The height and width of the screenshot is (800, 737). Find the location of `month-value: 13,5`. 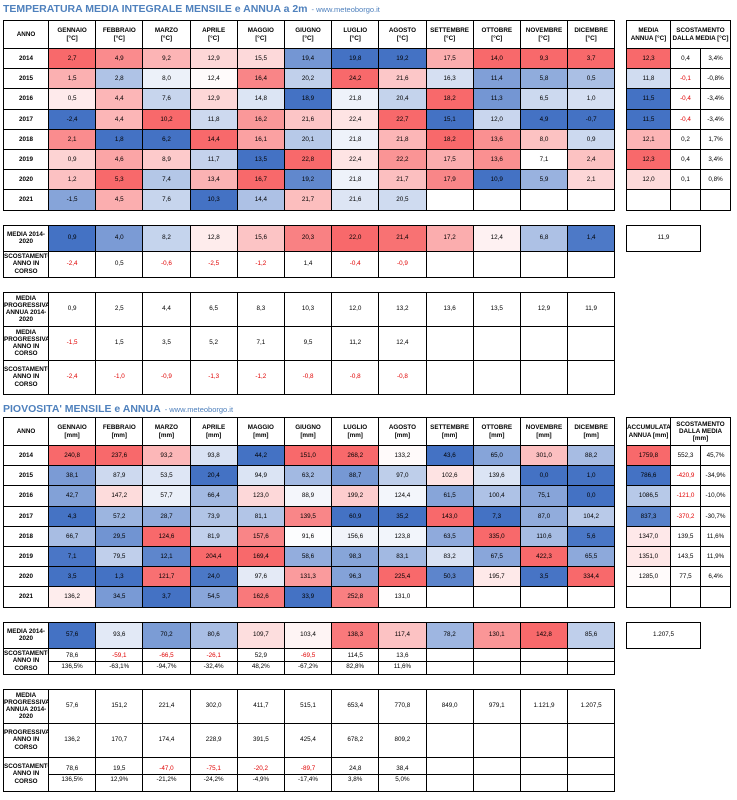

month-value: 13,5 is located at coordinates (260, 159).